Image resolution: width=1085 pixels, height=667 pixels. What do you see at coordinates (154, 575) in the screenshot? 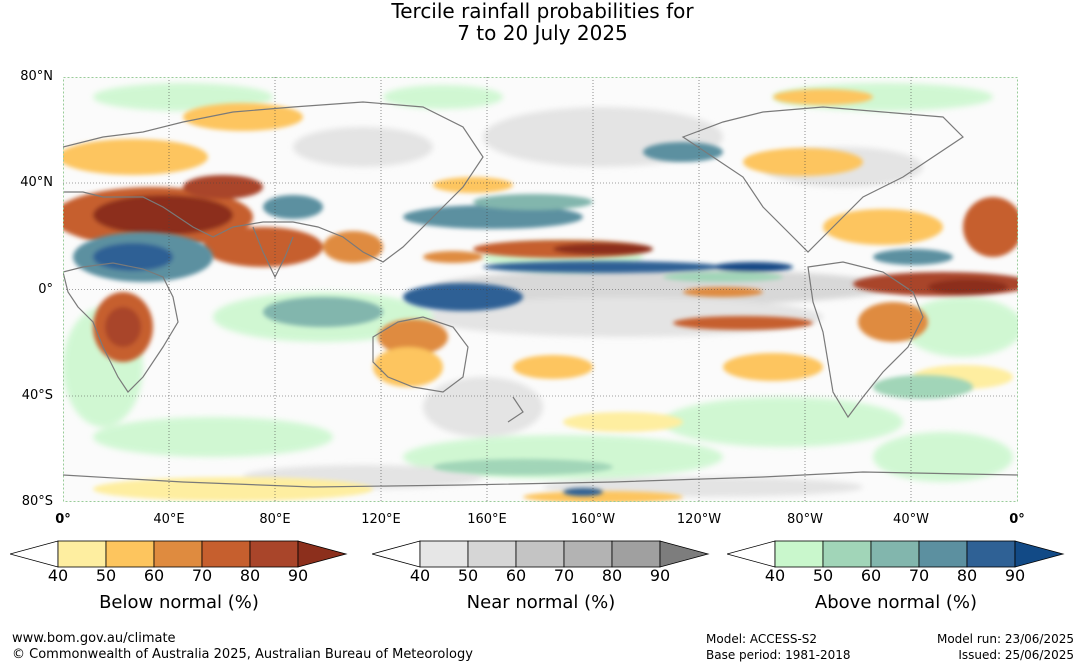
I see `tick-below-60: 60` at bounding box center [154, 575].